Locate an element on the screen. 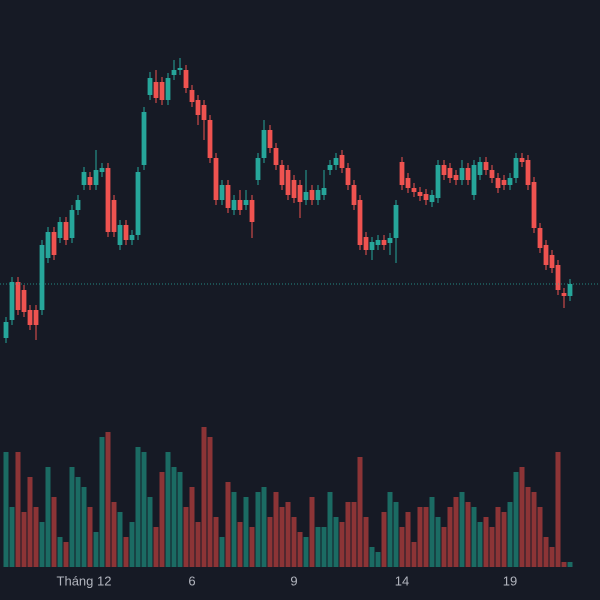 Image resolution: width=600 pixels, height=600 pixels. x-tick-label: Tháng 12 is located at coordinates (84, 580).